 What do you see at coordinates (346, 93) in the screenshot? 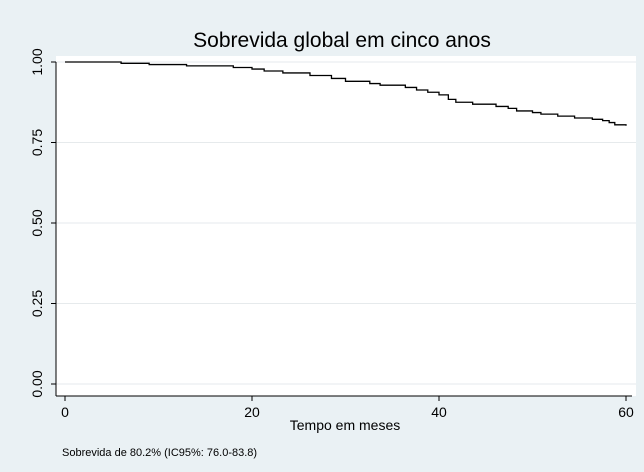
I see `survival-curve` at bounding box center [346, 93].